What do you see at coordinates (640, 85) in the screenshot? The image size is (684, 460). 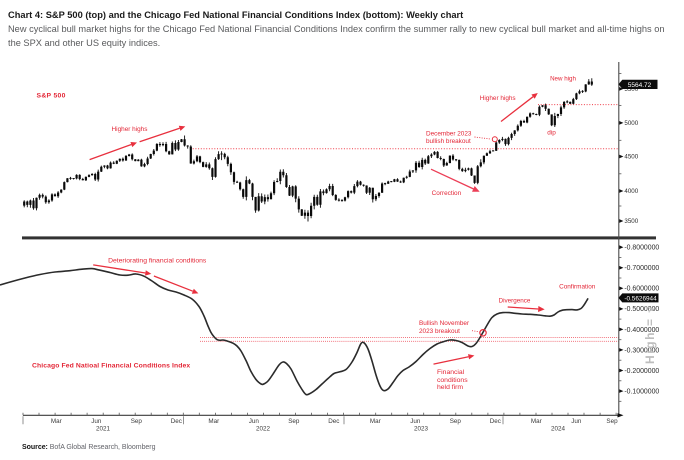 I see `svg-text: 5564.72` at bounding box center [640, 85].